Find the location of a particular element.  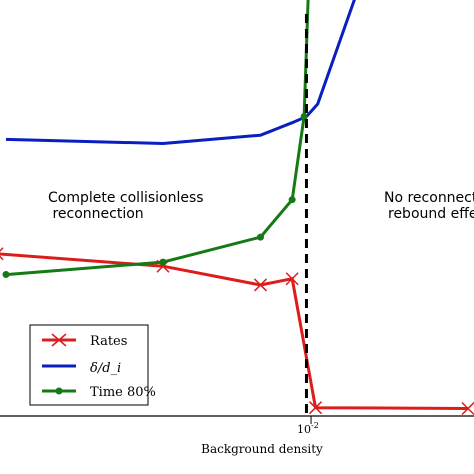

annotation-left-line-1: Complete collisionless is located at coordinates (126, 198).